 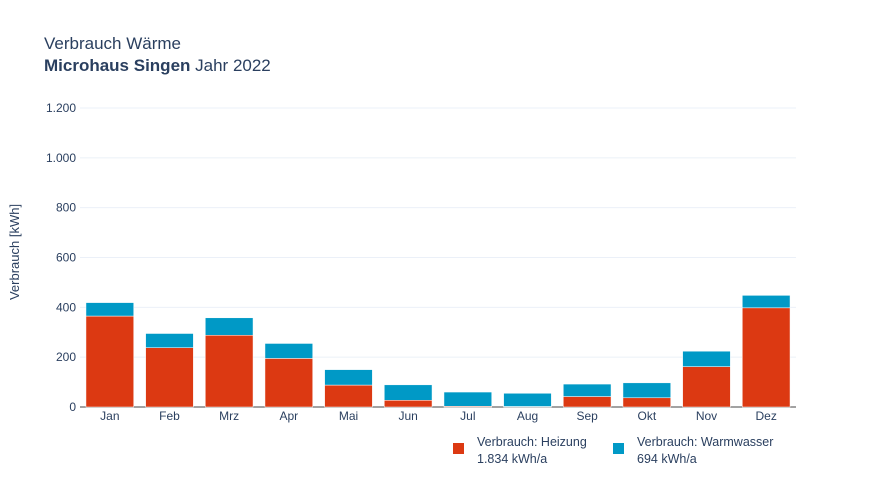 What do you see at coordinates (66, 357) in the screenshot?
I see `y-tick-label: 200` at bounding box center [66, 357].